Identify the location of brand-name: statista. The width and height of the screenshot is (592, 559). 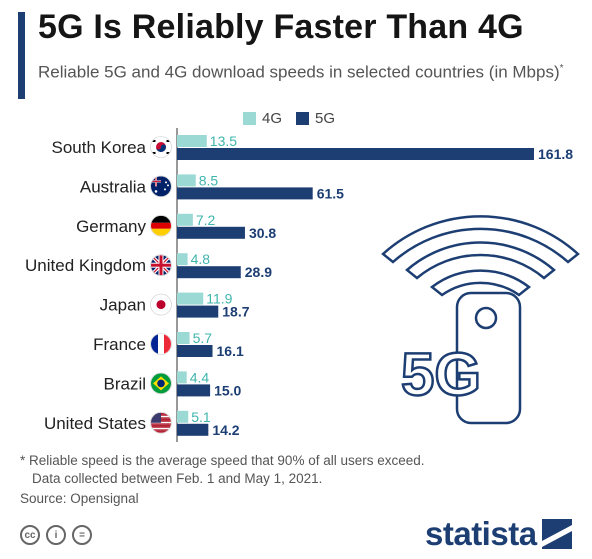
(481, 533).